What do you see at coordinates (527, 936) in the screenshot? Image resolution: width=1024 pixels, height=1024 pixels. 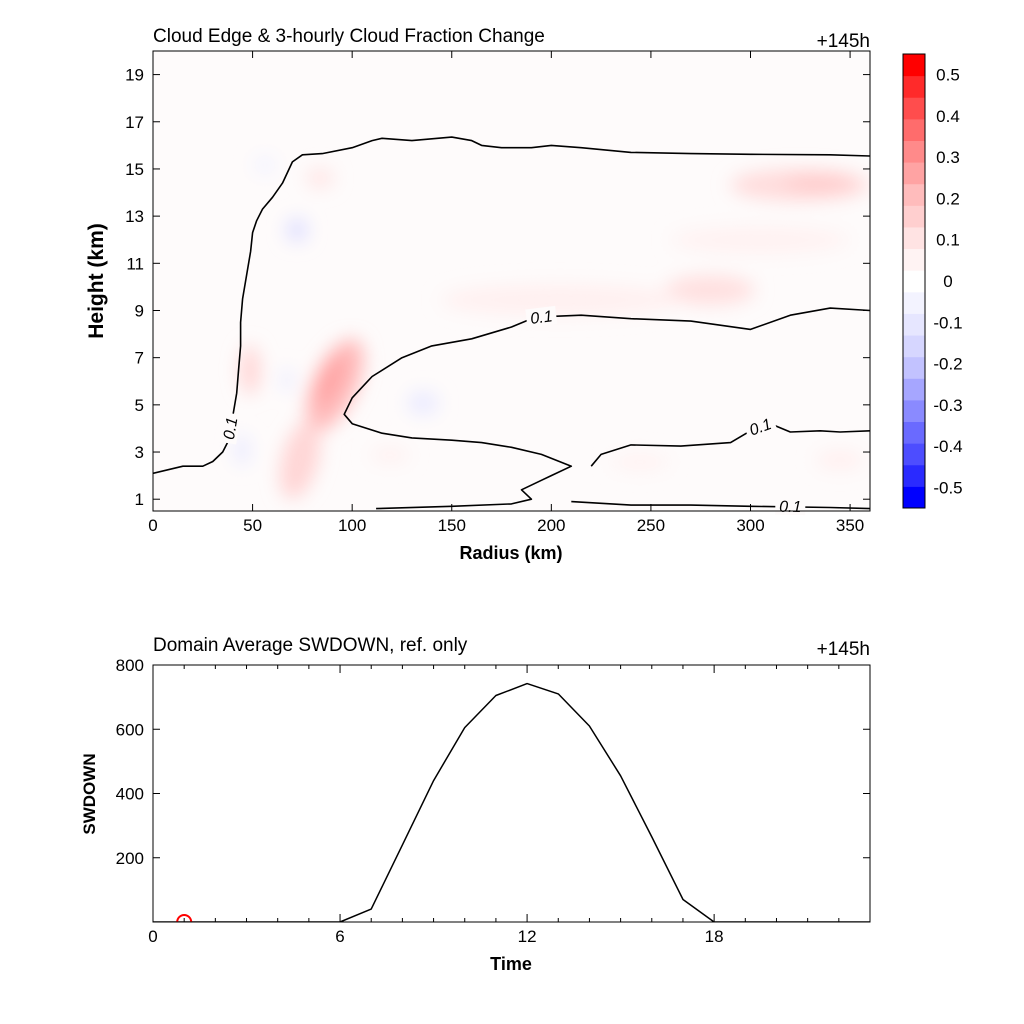 I see `chart2-x-tick-label-2: 12` at bounding box center [527, 936].